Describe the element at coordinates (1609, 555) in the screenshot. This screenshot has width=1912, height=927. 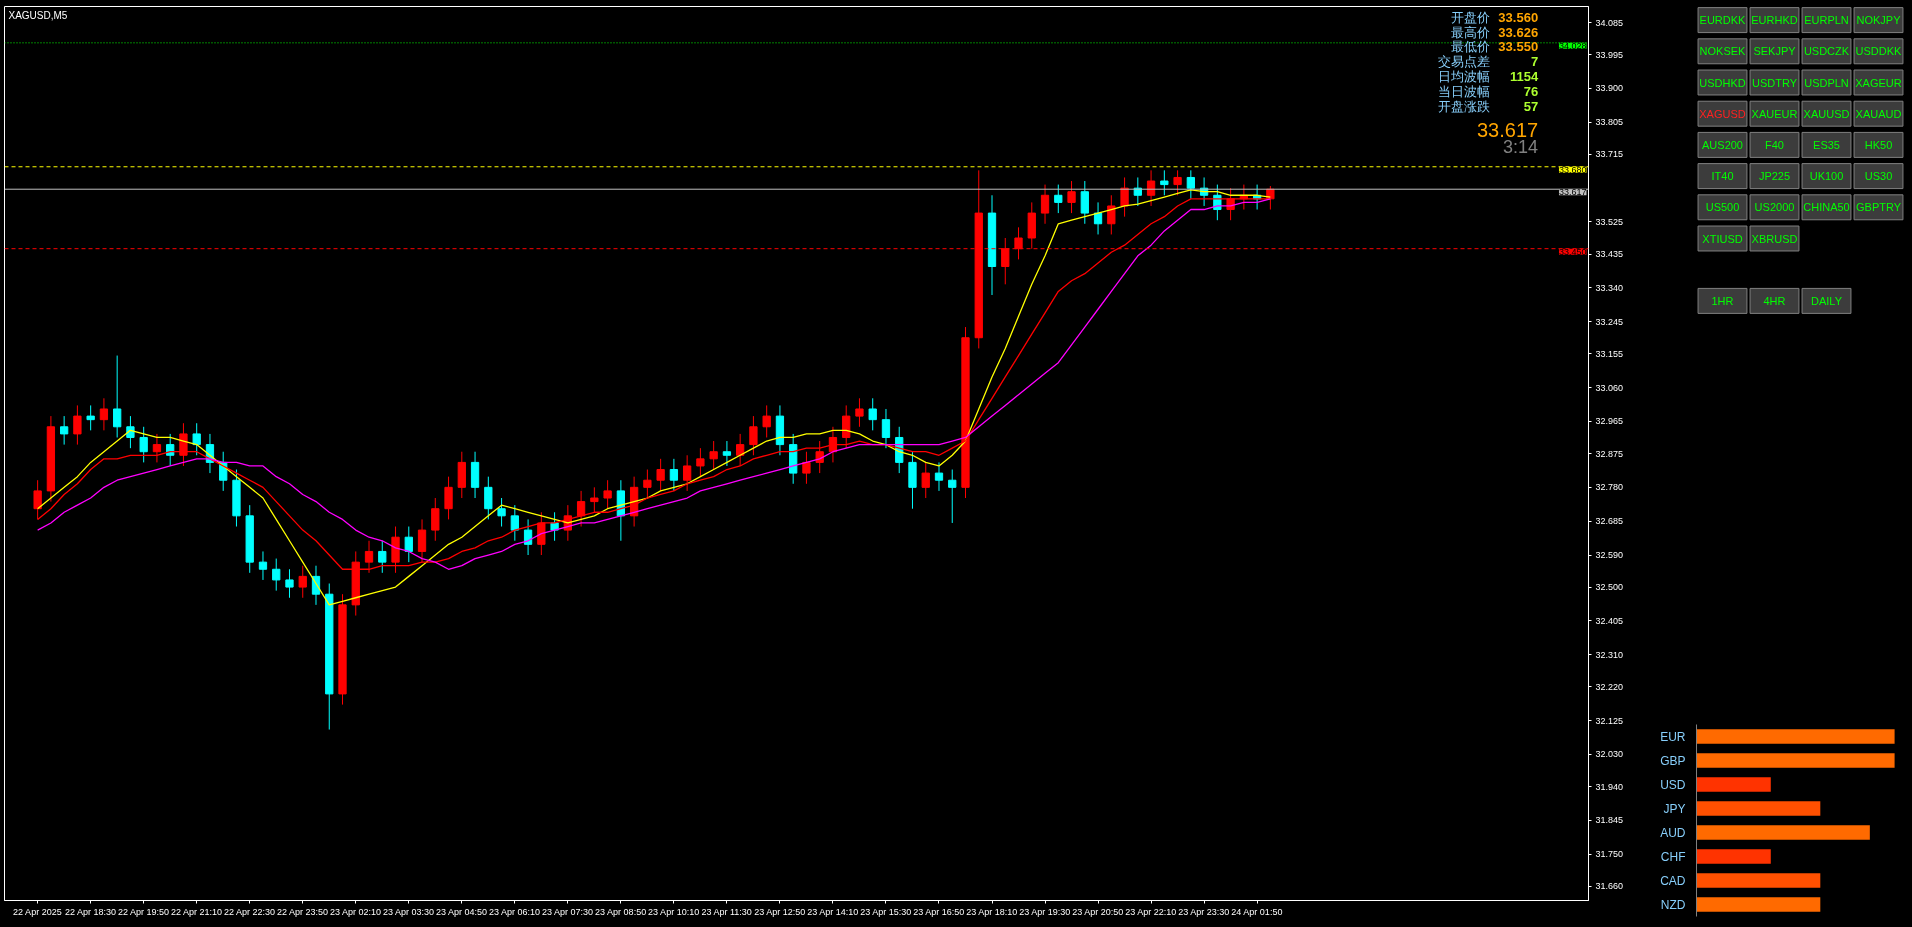
I see `y-tick-label: 32.590` at that location.